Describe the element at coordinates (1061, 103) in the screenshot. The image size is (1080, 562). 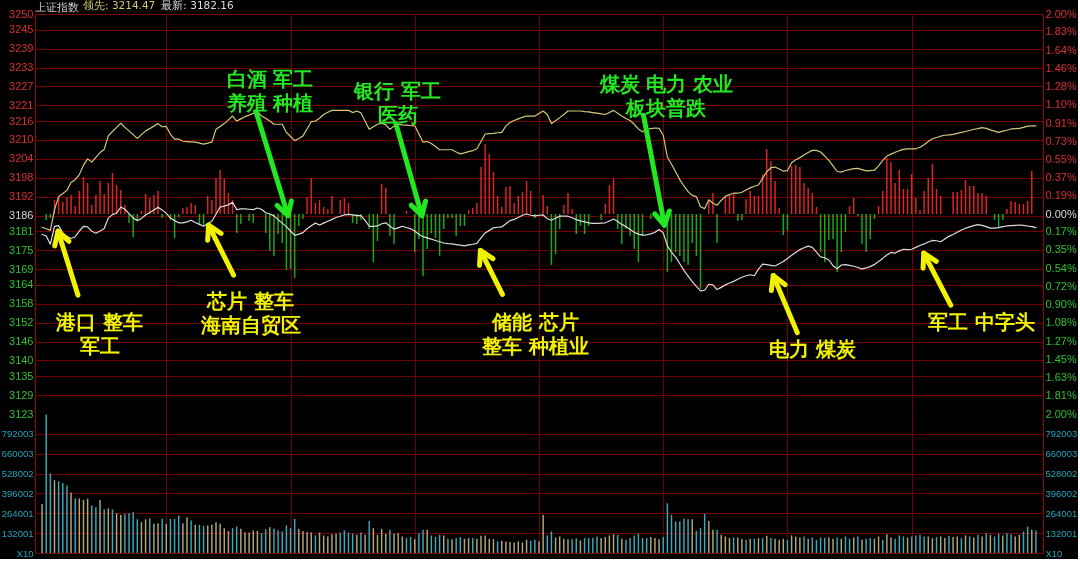
I see `y2-tick-label: 1.10%` at that location.